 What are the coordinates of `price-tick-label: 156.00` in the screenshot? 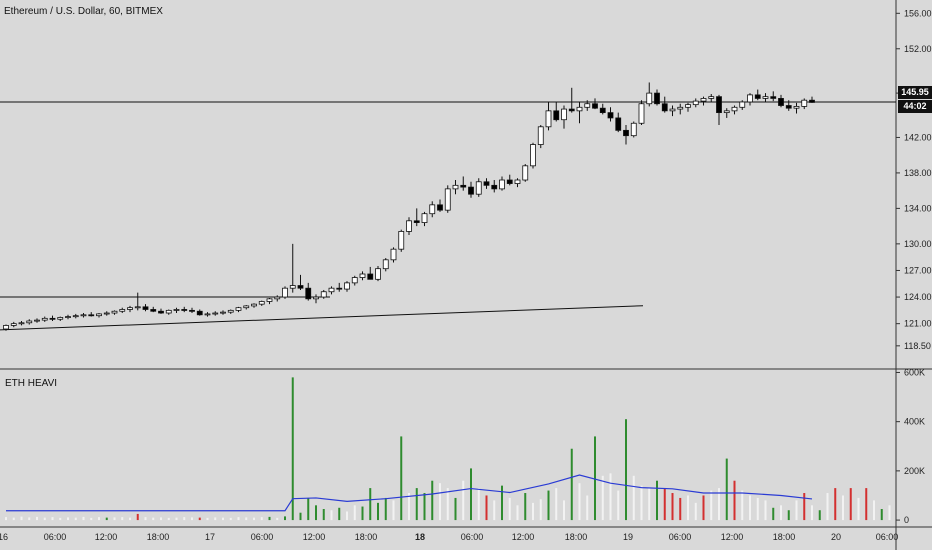 It's located at (918, 13).